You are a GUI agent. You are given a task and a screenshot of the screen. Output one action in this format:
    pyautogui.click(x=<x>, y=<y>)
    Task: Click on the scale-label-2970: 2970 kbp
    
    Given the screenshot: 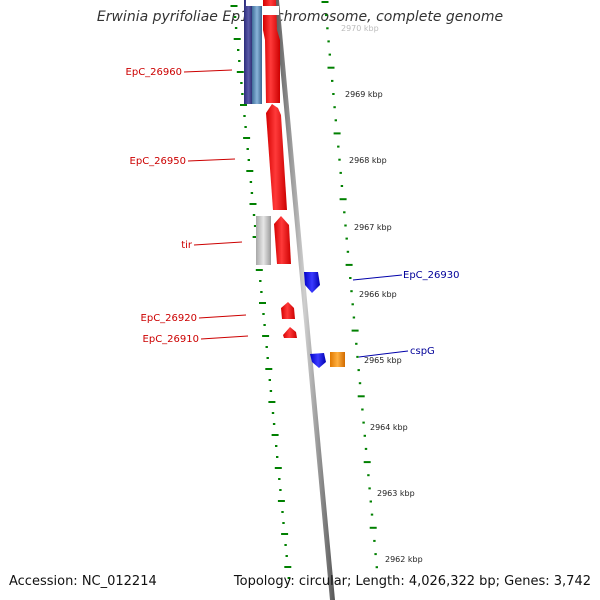 What is the action you would take?
    pyautogui.click(x=360, y=28)
    